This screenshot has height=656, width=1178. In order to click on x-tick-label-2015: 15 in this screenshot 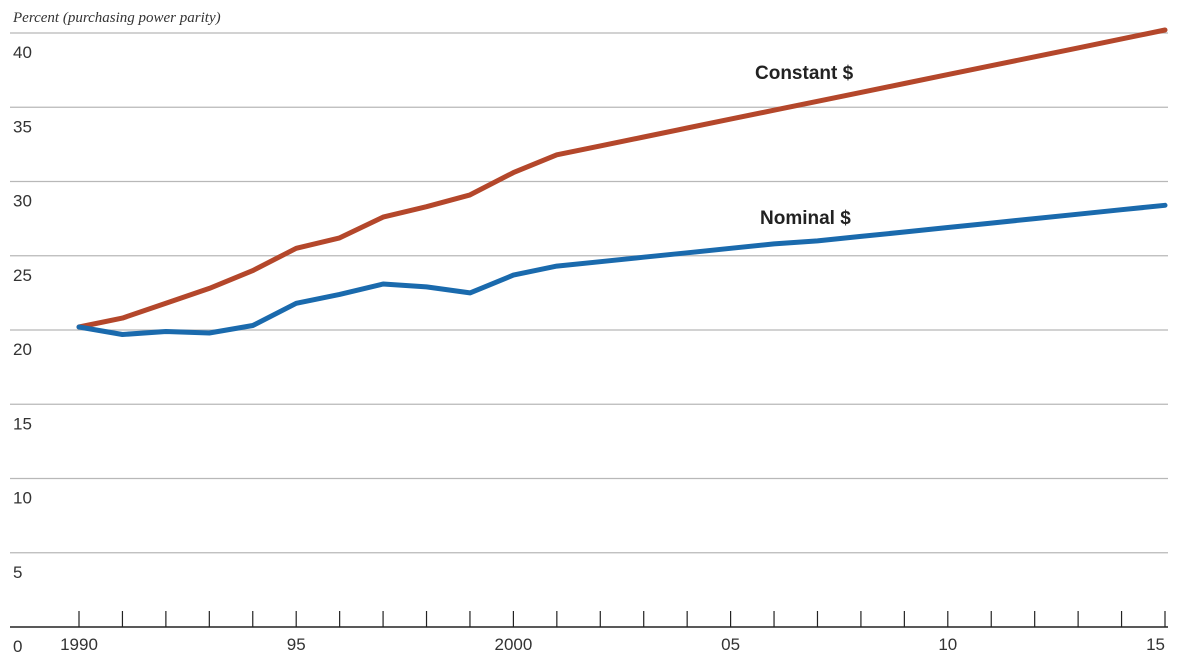, I will do `click(1155, 644)`.